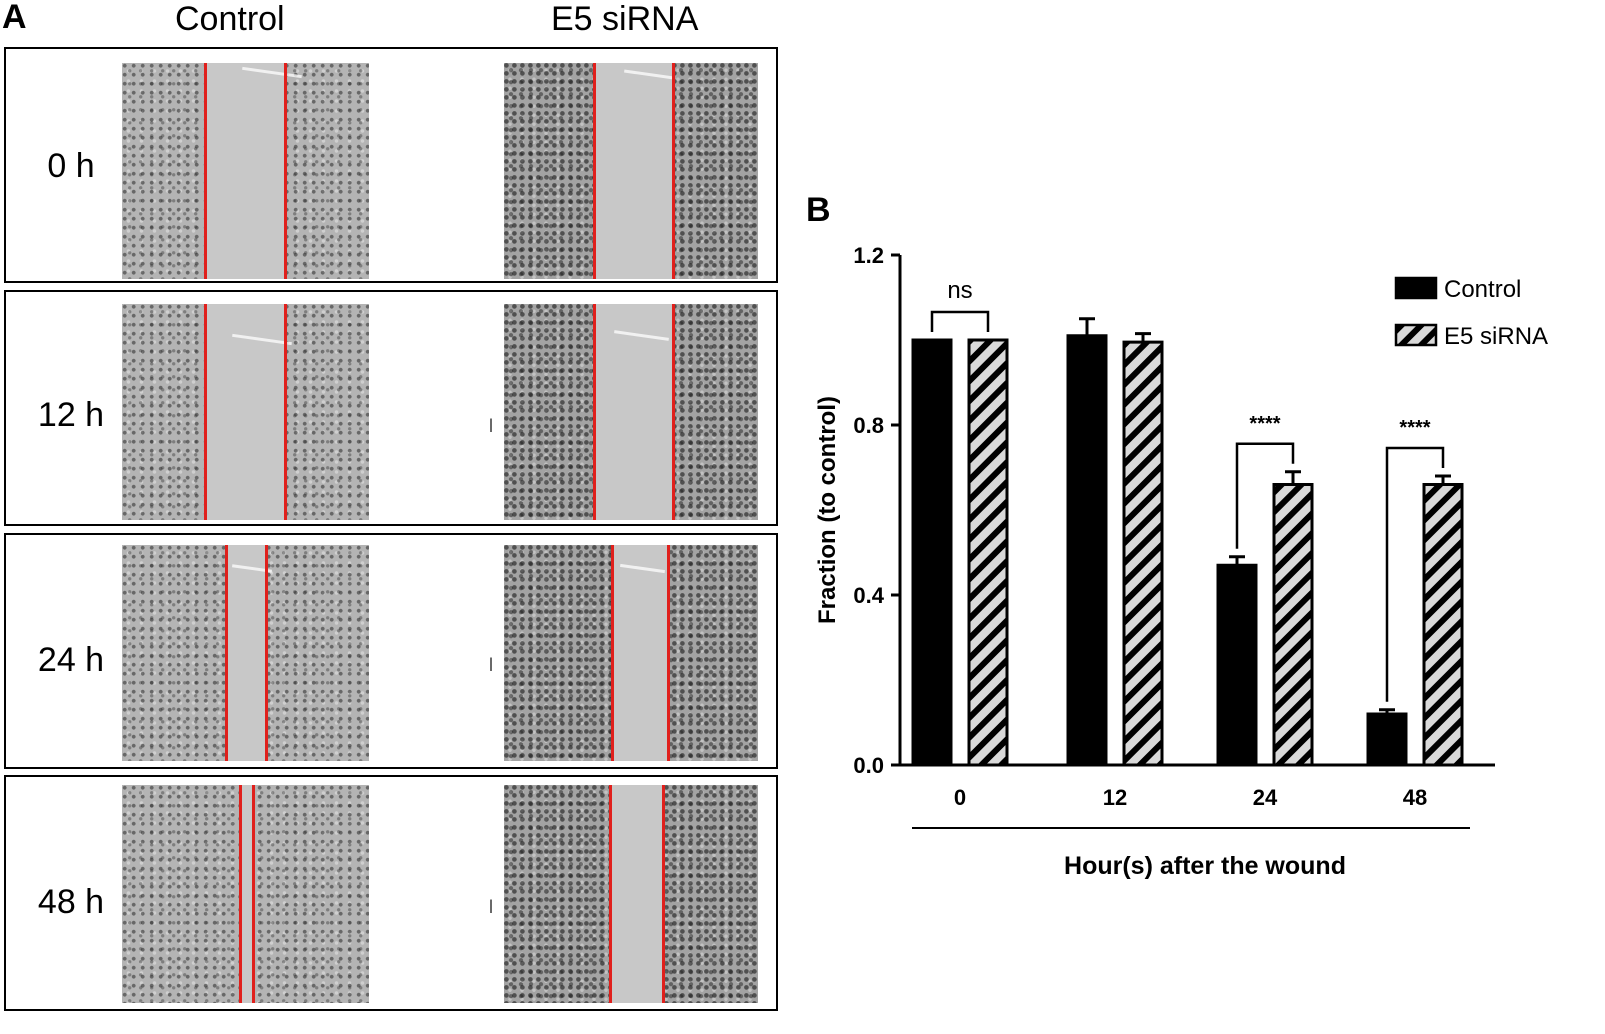 The image size is (1605, 1034). What do you see at coordinates (245, 171) in the screenshot?
I see `micrograph-control-0h` at bounding box center [245, 171].